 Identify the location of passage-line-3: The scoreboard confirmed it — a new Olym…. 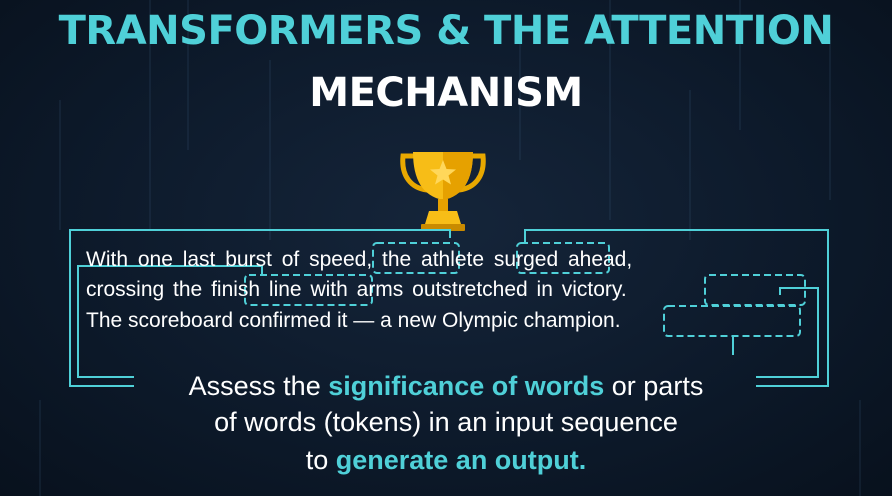
(446, 321).